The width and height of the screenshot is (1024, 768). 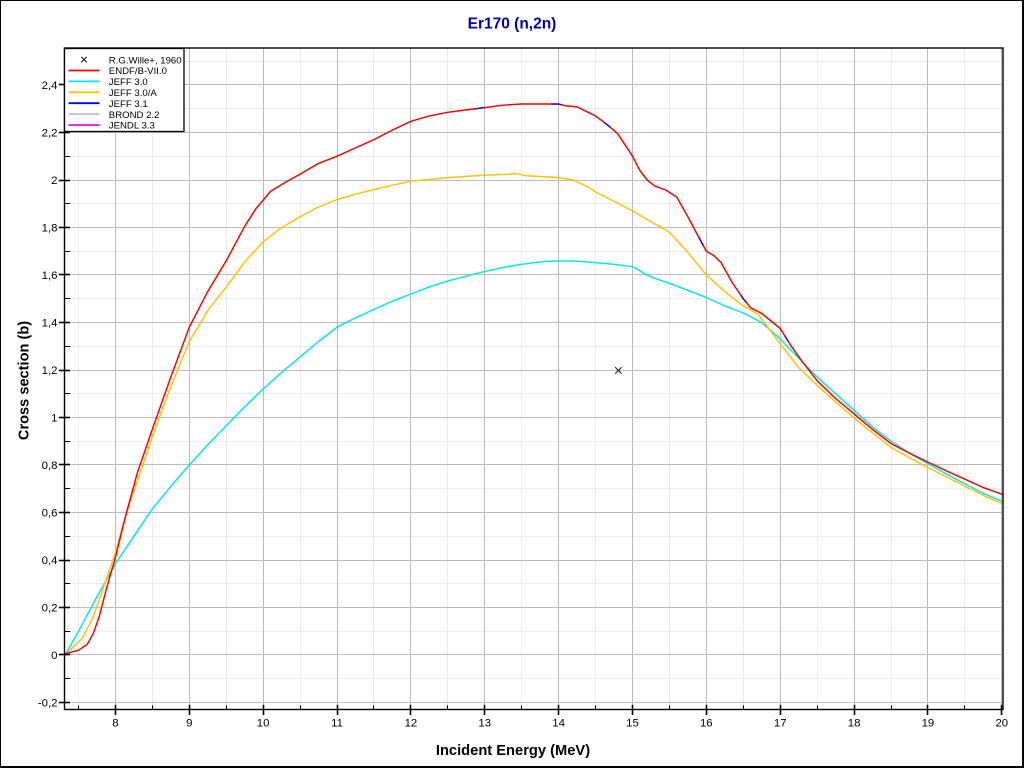 What do you see at coordinates (145, 60) in the screenshot?
I see `svg-text: R.G.Wille+, 1960` at bounding box center [145, 60].